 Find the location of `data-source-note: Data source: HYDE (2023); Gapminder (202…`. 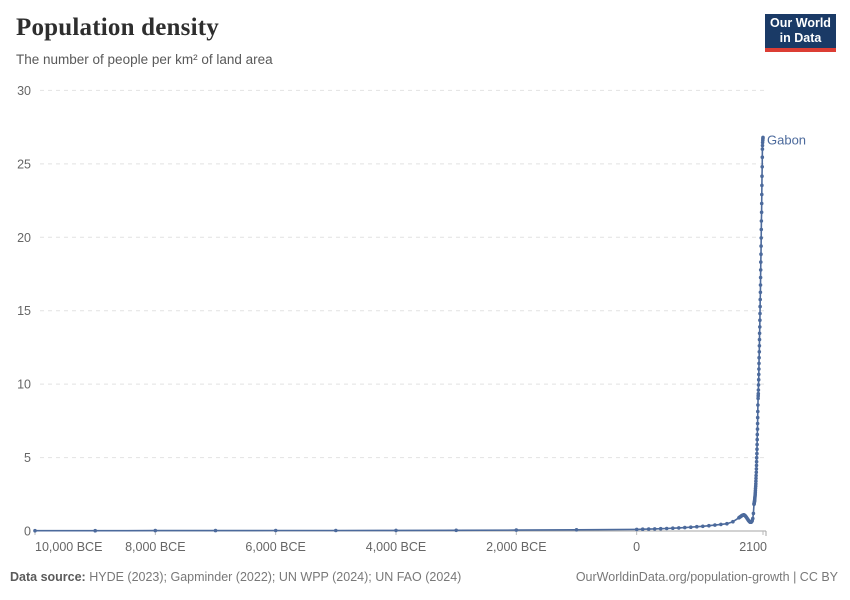

data-source-note: Data source: HYDE (2023); Gapminder (202… is located at coordinates (235, 577).